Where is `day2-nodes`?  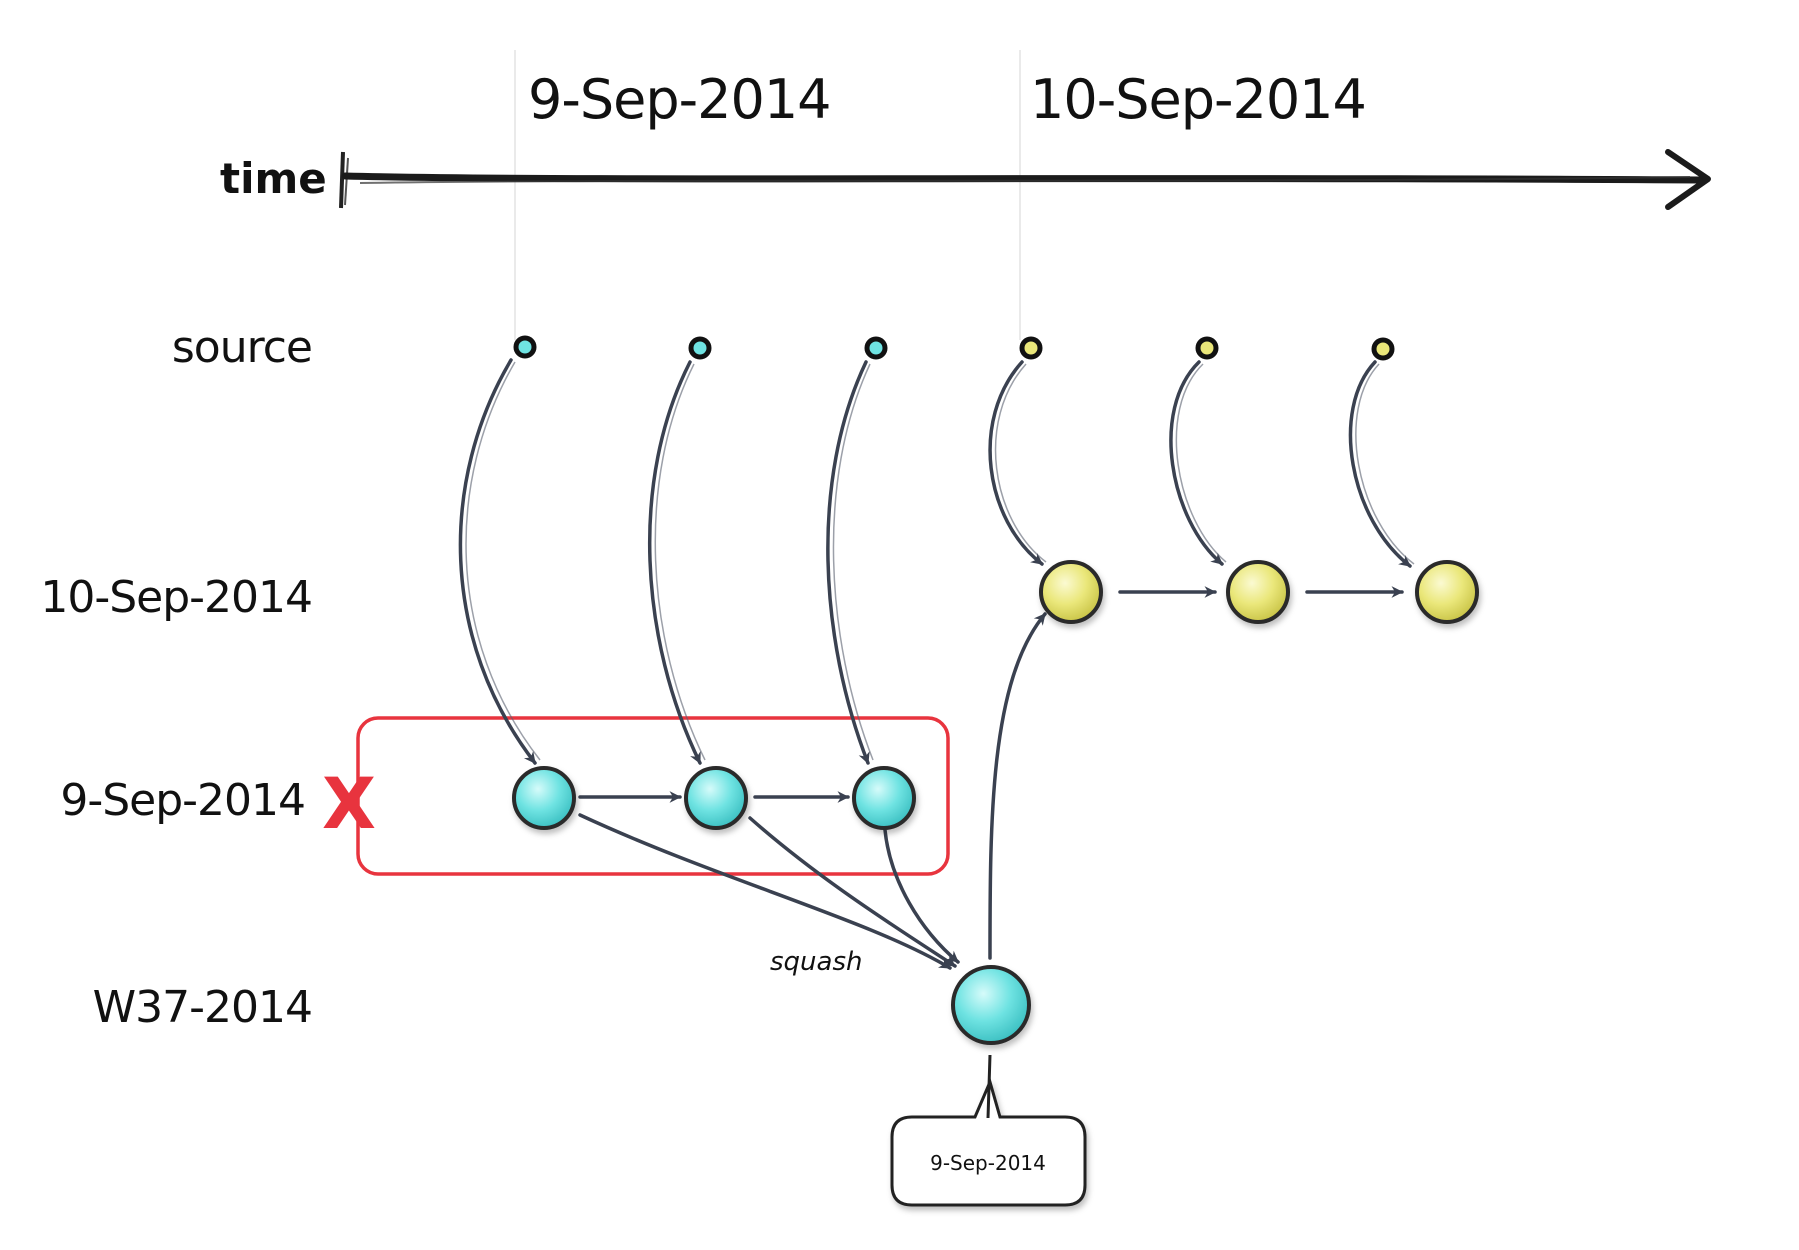 day2-nodes is located at coordinates (1259, 592).